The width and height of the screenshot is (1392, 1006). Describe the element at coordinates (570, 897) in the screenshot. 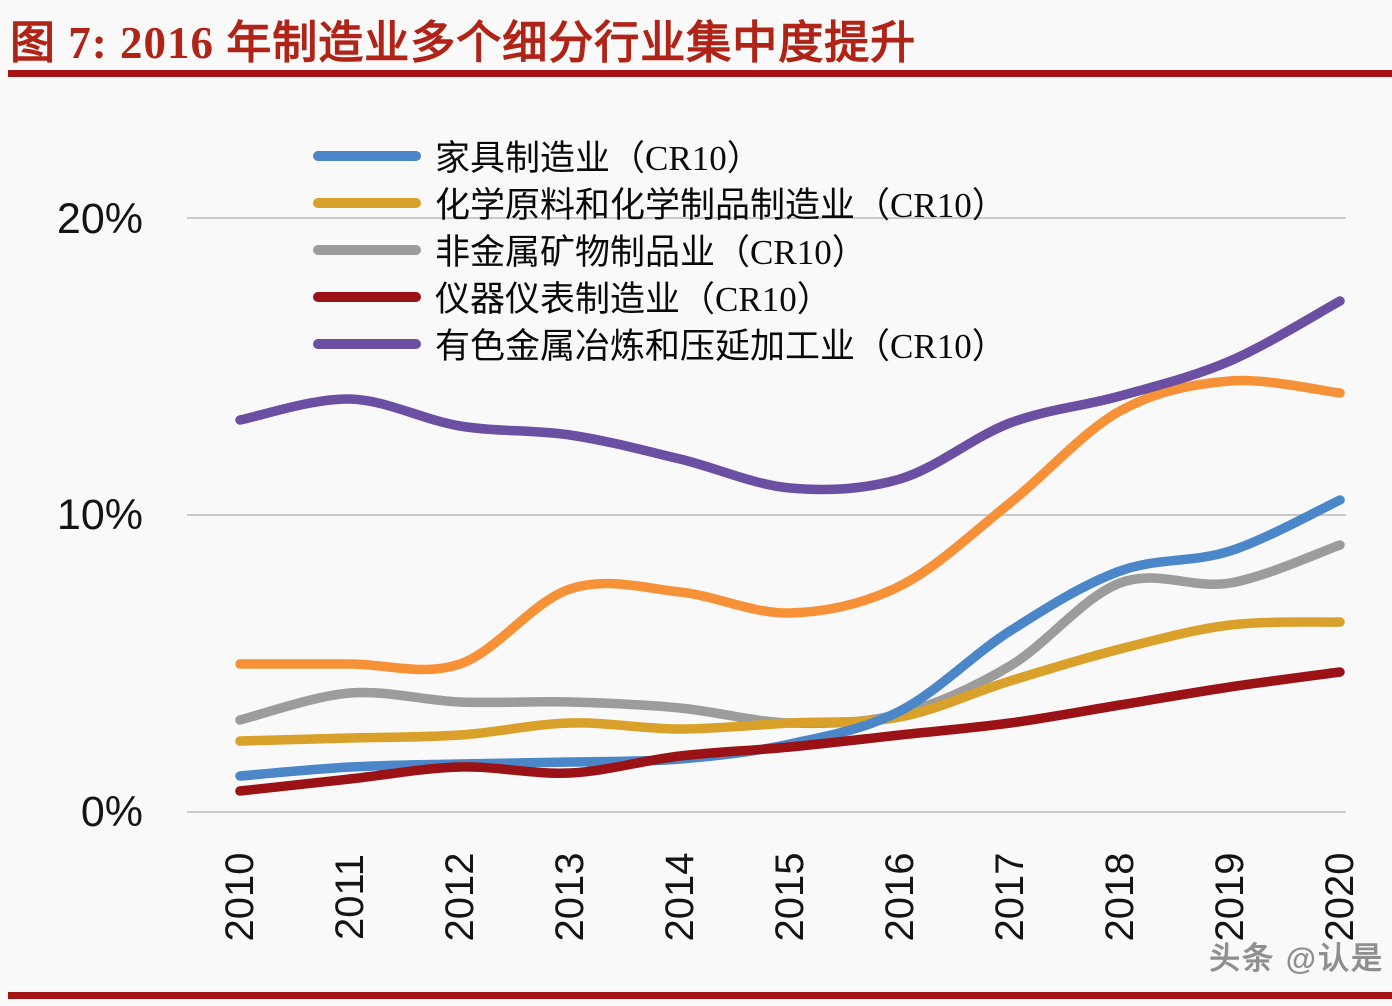

I see `x-axis-tick-2013: 2013` at that location.